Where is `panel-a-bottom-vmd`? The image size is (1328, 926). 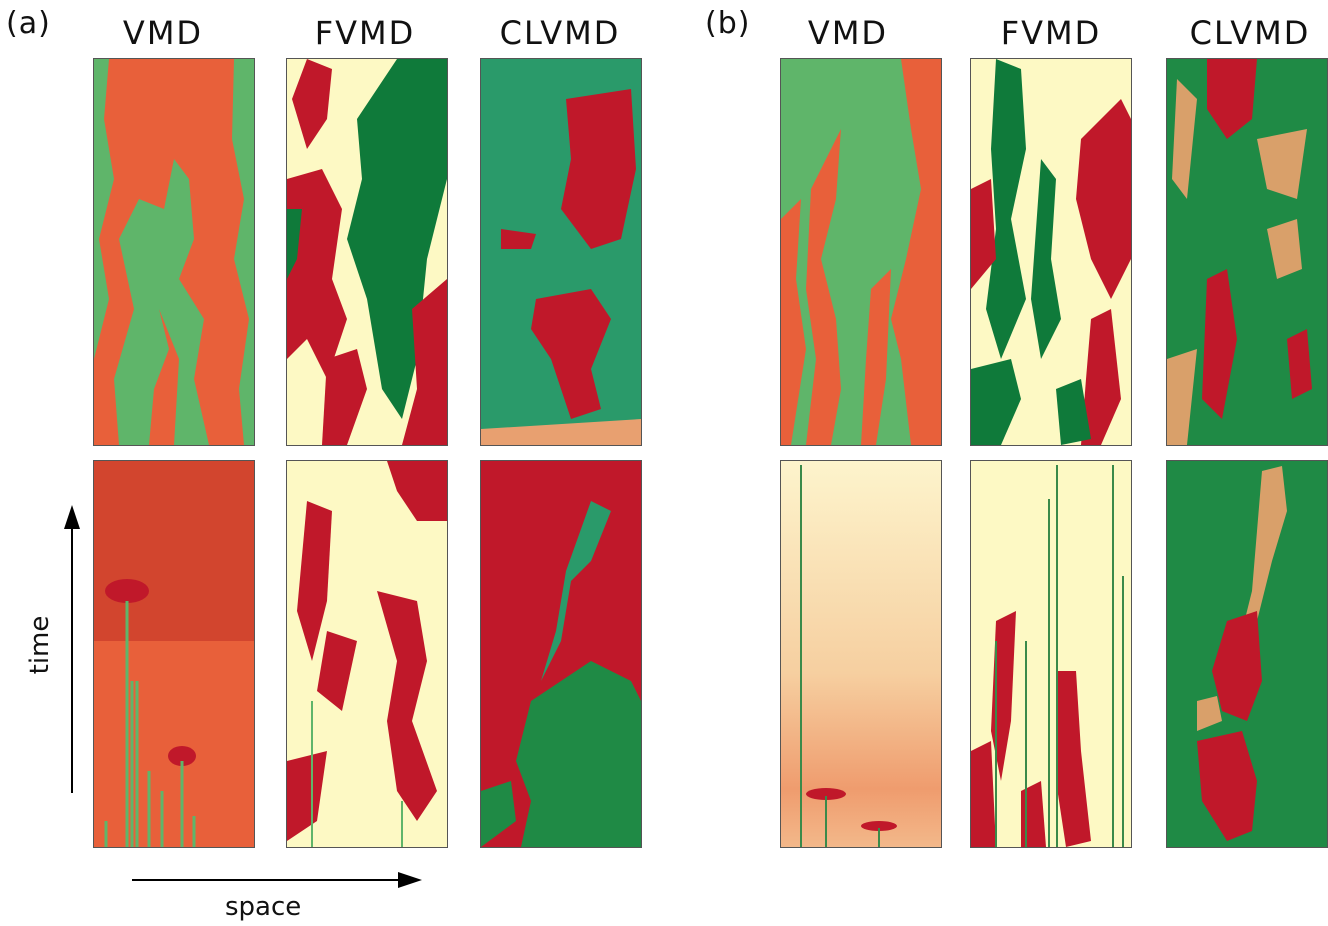 panel-a-bottom-vmd is located at coordinates (174, 654).